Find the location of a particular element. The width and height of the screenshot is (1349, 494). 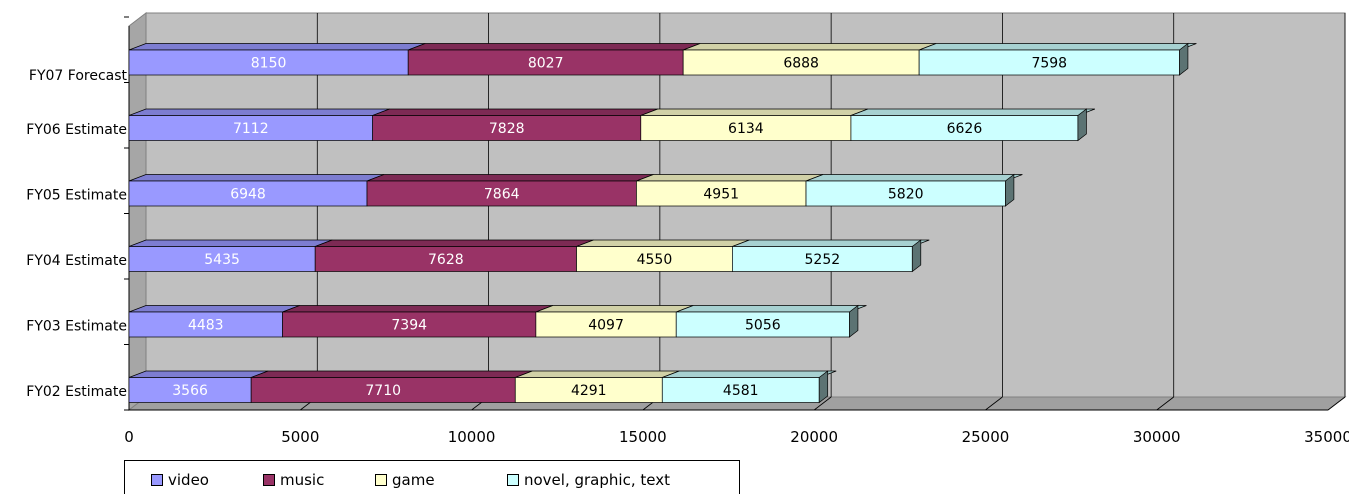

bar-top-fy06-estimate-novel-graphic-text is located at coordinates (973, 112).